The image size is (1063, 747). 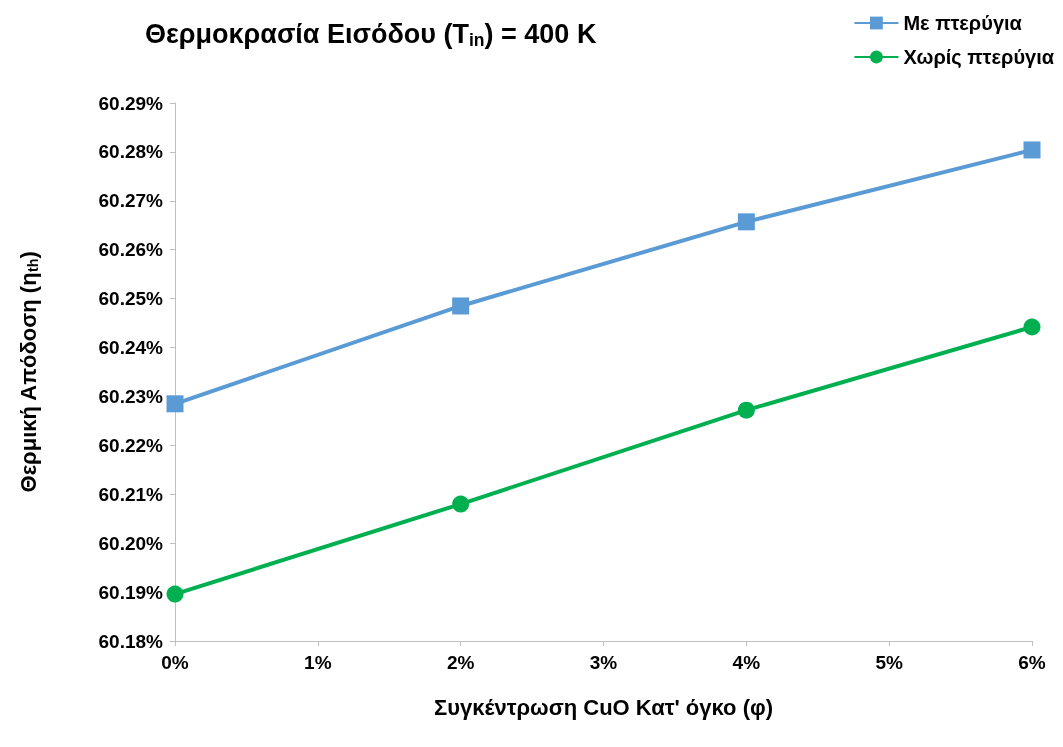 I want to click on y-tick-label: 60.21%, so click(x=131, y=494).